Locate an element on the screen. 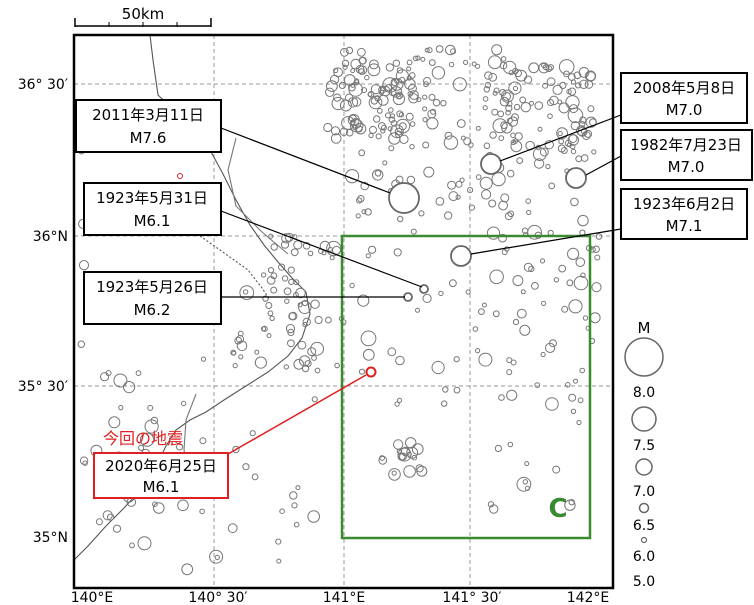 This screenshot has height=605, width=754. lon-label: 141° 30′ is located at coordinates (471, 597).